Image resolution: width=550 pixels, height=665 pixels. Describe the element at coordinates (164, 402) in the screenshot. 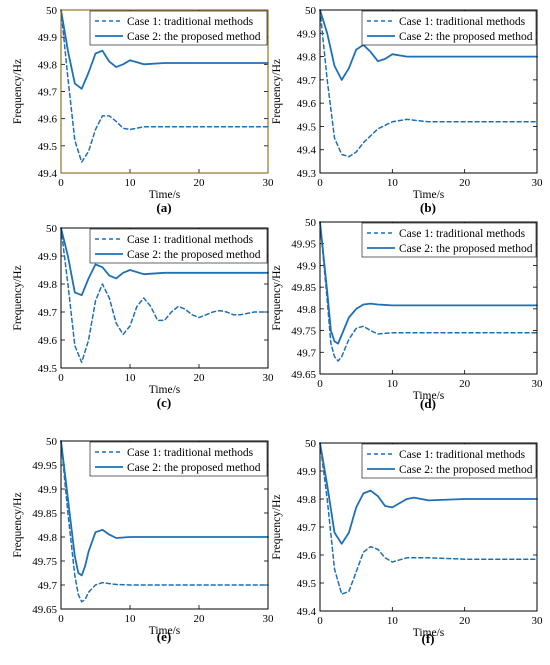

I see `panel-label: (c)` at that location.